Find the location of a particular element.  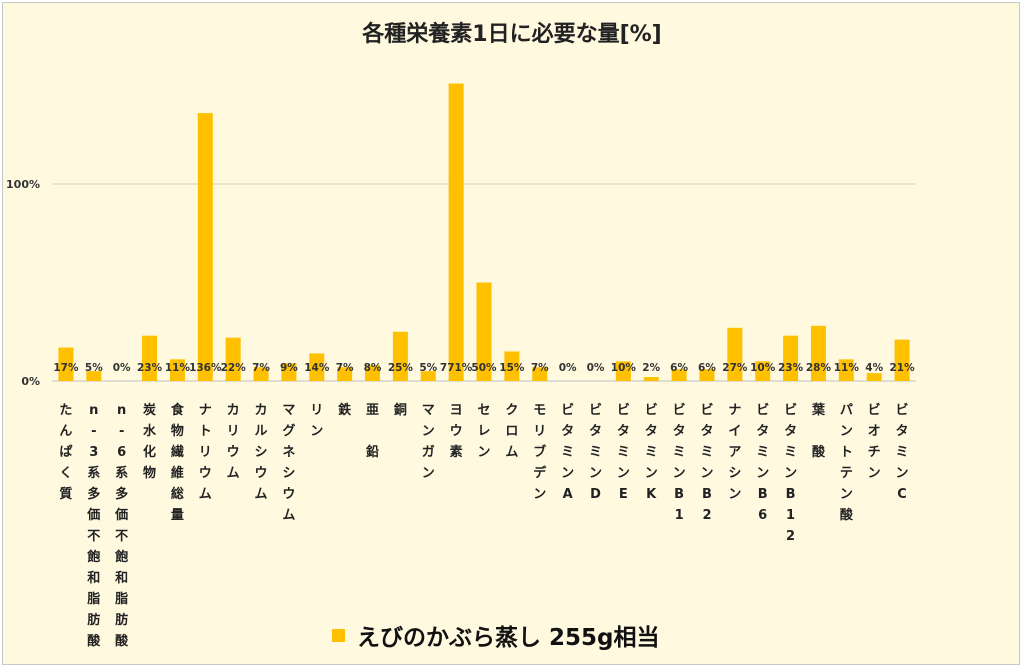

category-label: ビタミン B 1 is located at coordinates (679, 462).